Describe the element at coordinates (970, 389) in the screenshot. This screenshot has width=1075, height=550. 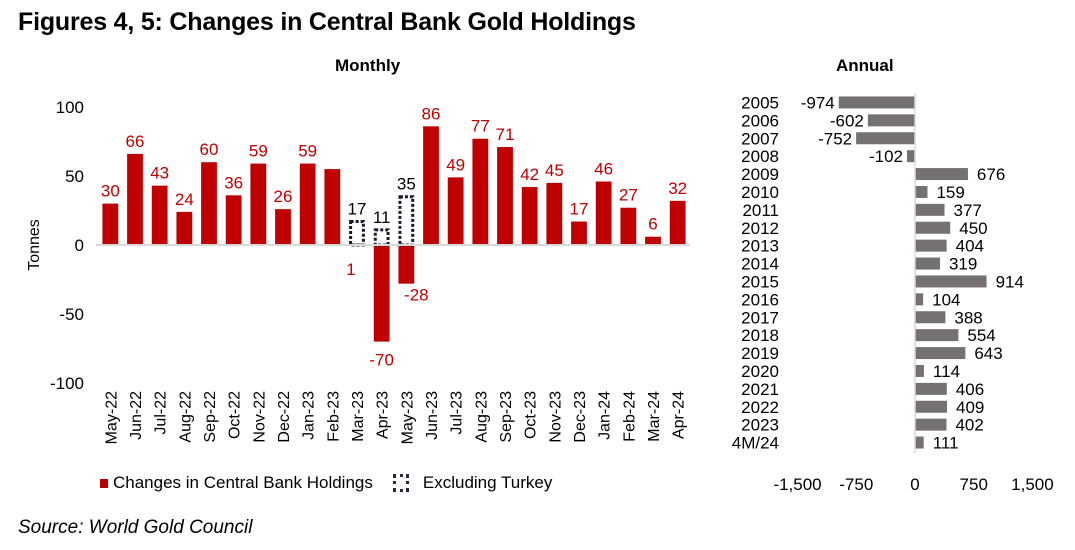
I see `data-label-annual: 406` at that location.